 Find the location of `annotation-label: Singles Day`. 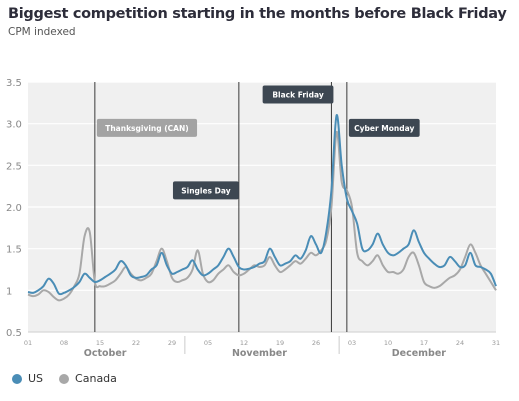

annotation-label: Singles Day is located at coordinates (205, 190).